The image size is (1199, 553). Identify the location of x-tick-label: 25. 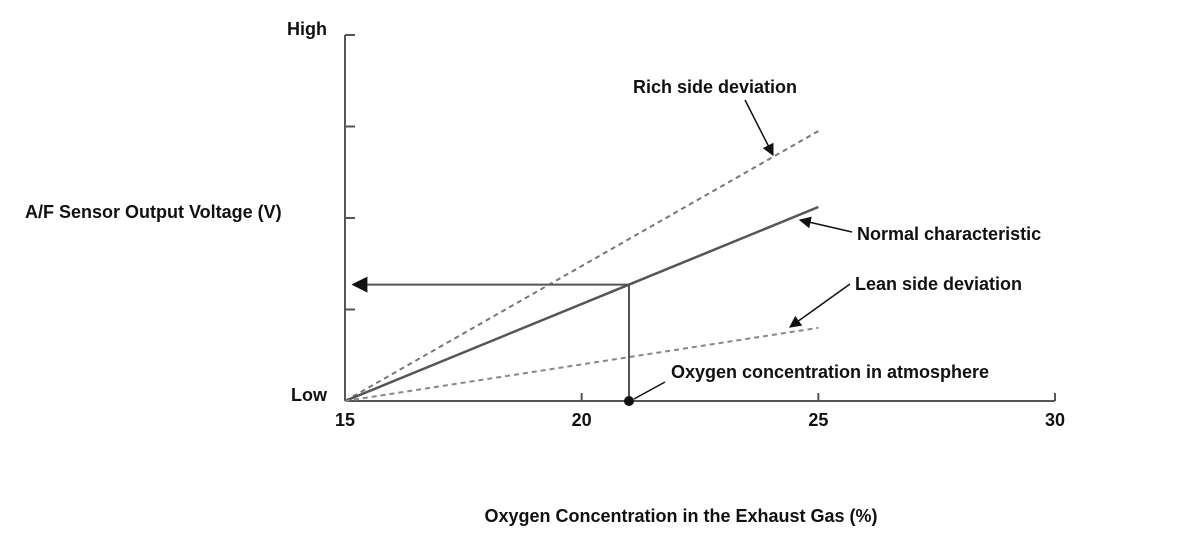
(818, 420).